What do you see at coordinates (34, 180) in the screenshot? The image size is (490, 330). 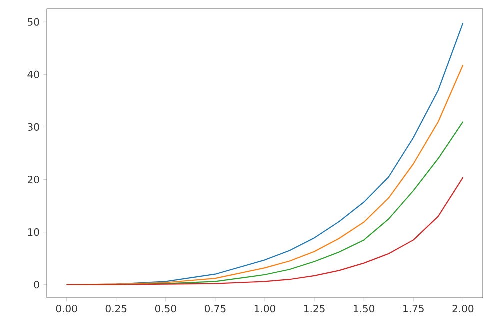 I see `y-tick-label: 20` at bounding box center [34, 180].